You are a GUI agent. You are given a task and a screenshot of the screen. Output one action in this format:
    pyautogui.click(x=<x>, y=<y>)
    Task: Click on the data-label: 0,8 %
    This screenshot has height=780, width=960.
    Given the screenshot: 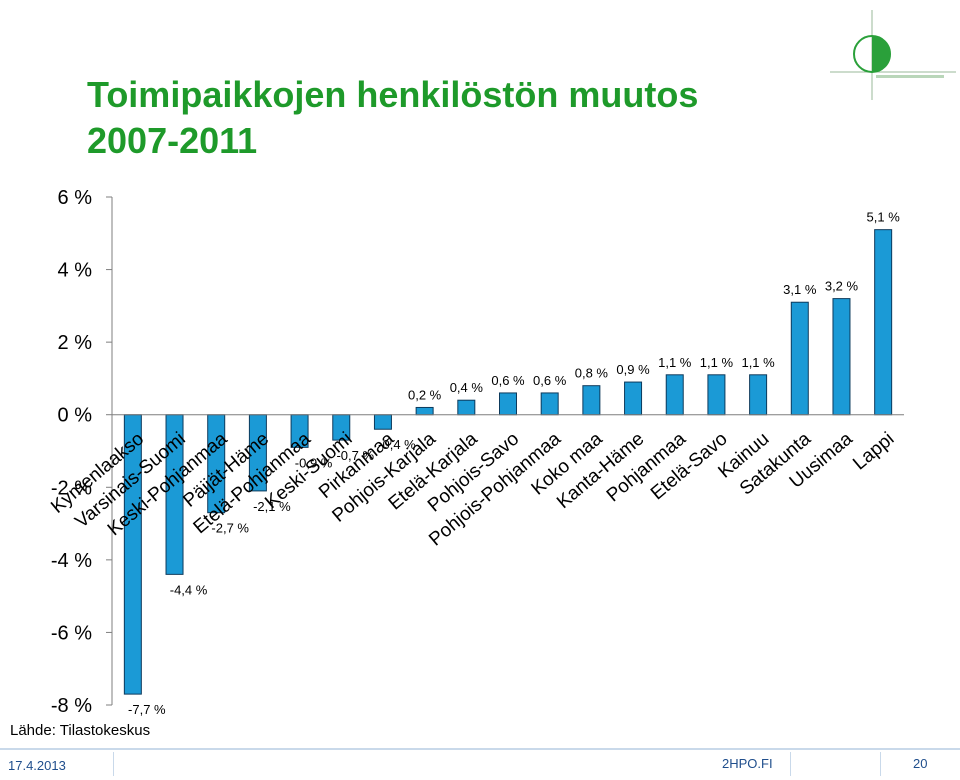 What is the action you would take?
    pyautogui.click(x=592, y=373)
    